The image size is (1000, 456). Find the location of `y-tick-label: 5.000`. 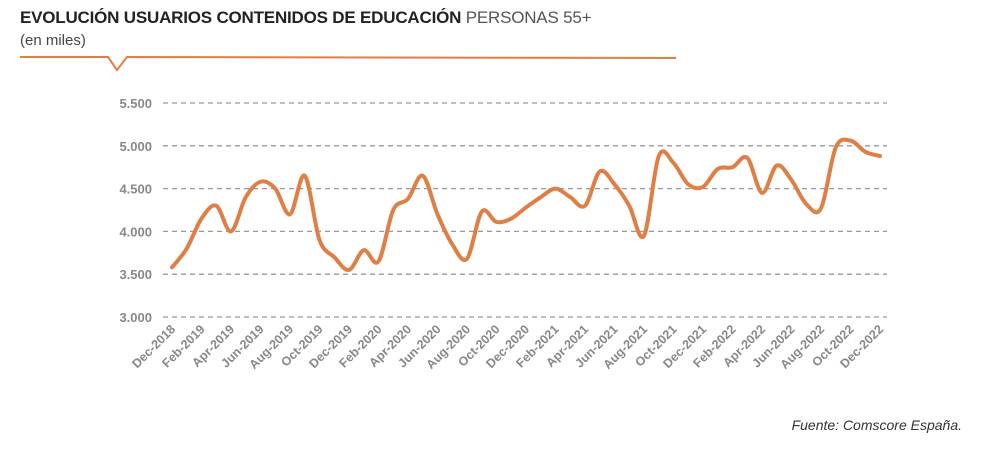

y-tick-label: 5.000 is located at coordinates (135, 146).